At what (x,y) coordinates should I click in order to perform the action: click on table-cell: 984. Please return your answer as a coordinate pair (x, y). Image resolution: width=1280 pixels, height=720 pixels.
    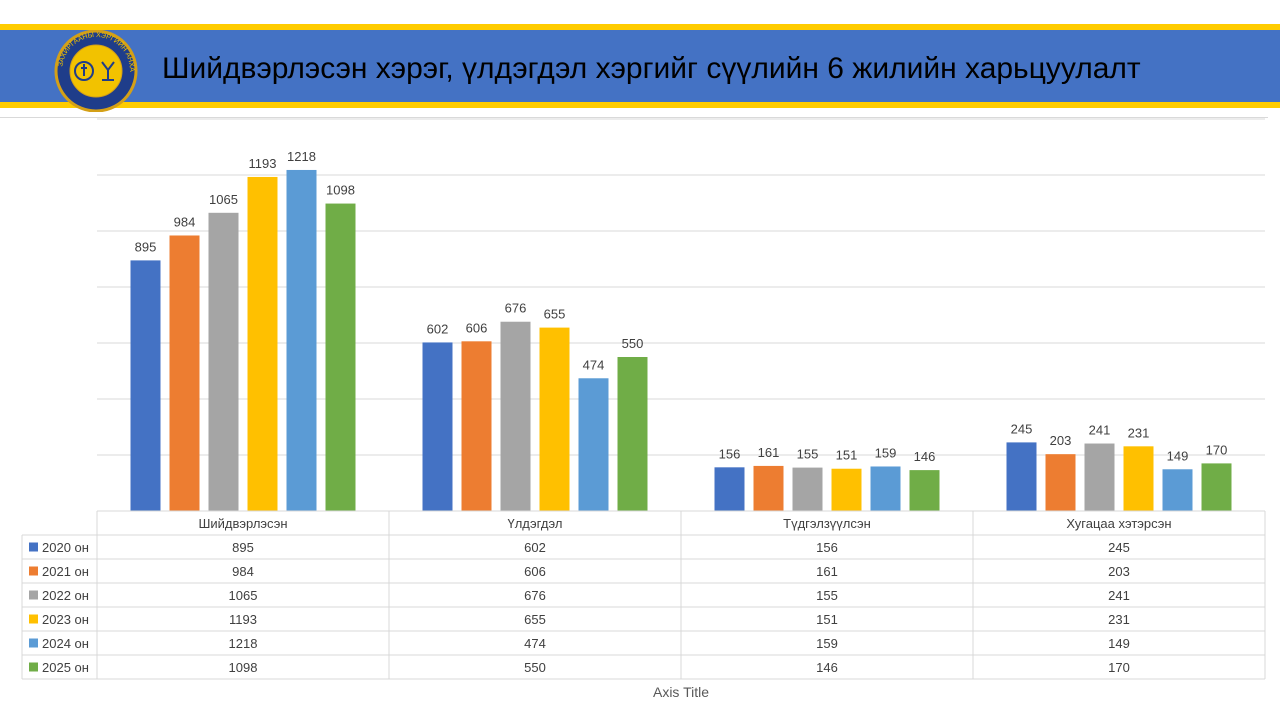
    Looking at the image, I should click on (243, 571).